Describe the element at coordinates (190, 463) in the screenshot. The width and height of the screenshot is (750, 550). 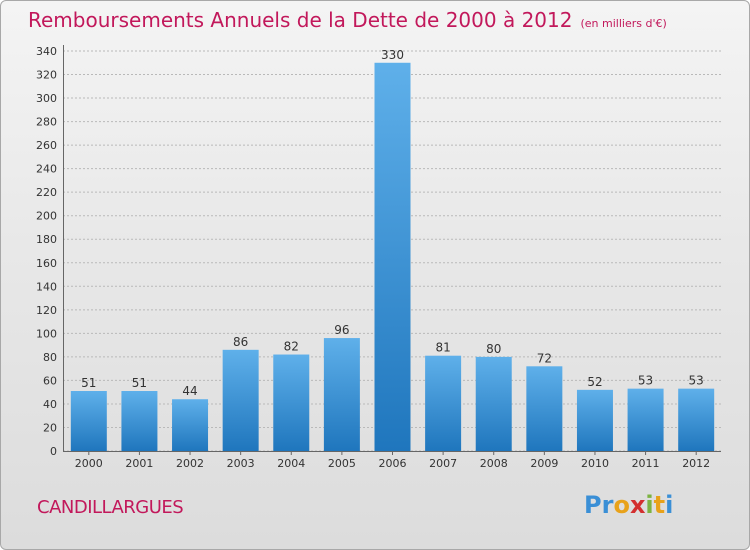
I see `x-tick-label: 2002` at that location.